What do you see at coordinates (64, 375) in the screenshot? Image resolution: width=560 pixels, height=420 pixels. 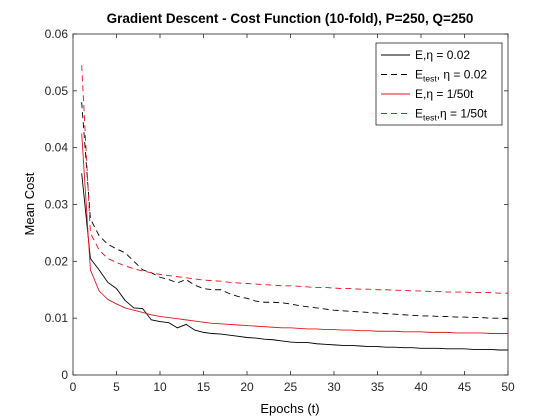 I see `y-tick-label: 0` at bounding box center [64, 375].